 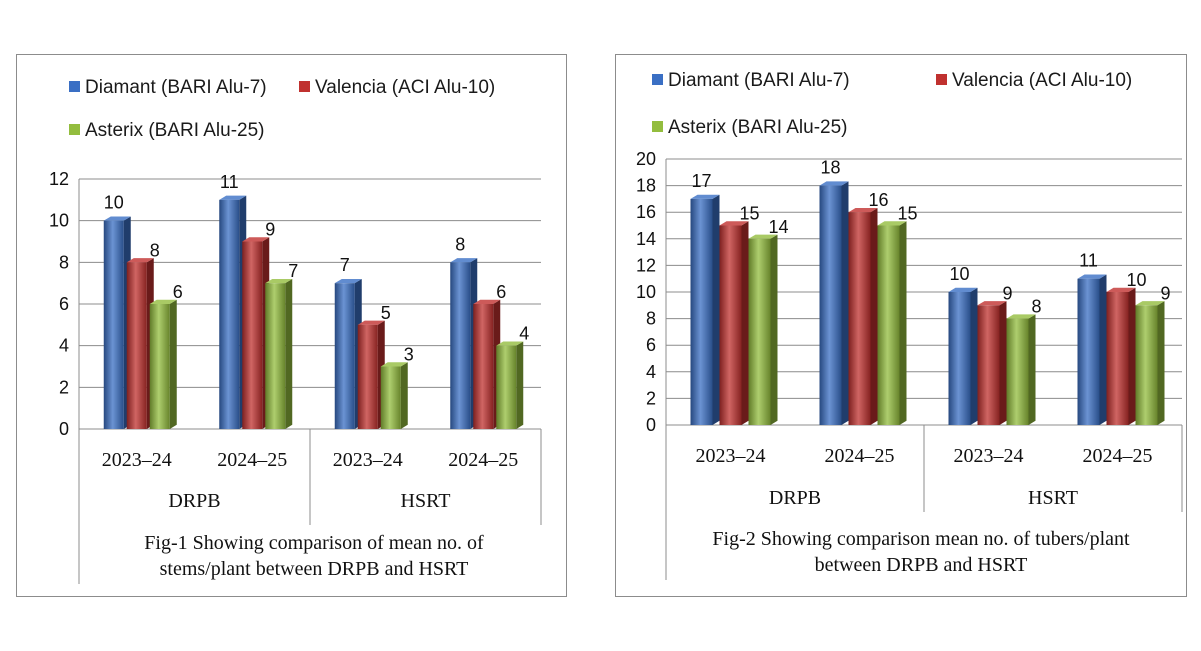 I want to click on data-label: 14, so click(x=778, y=227).